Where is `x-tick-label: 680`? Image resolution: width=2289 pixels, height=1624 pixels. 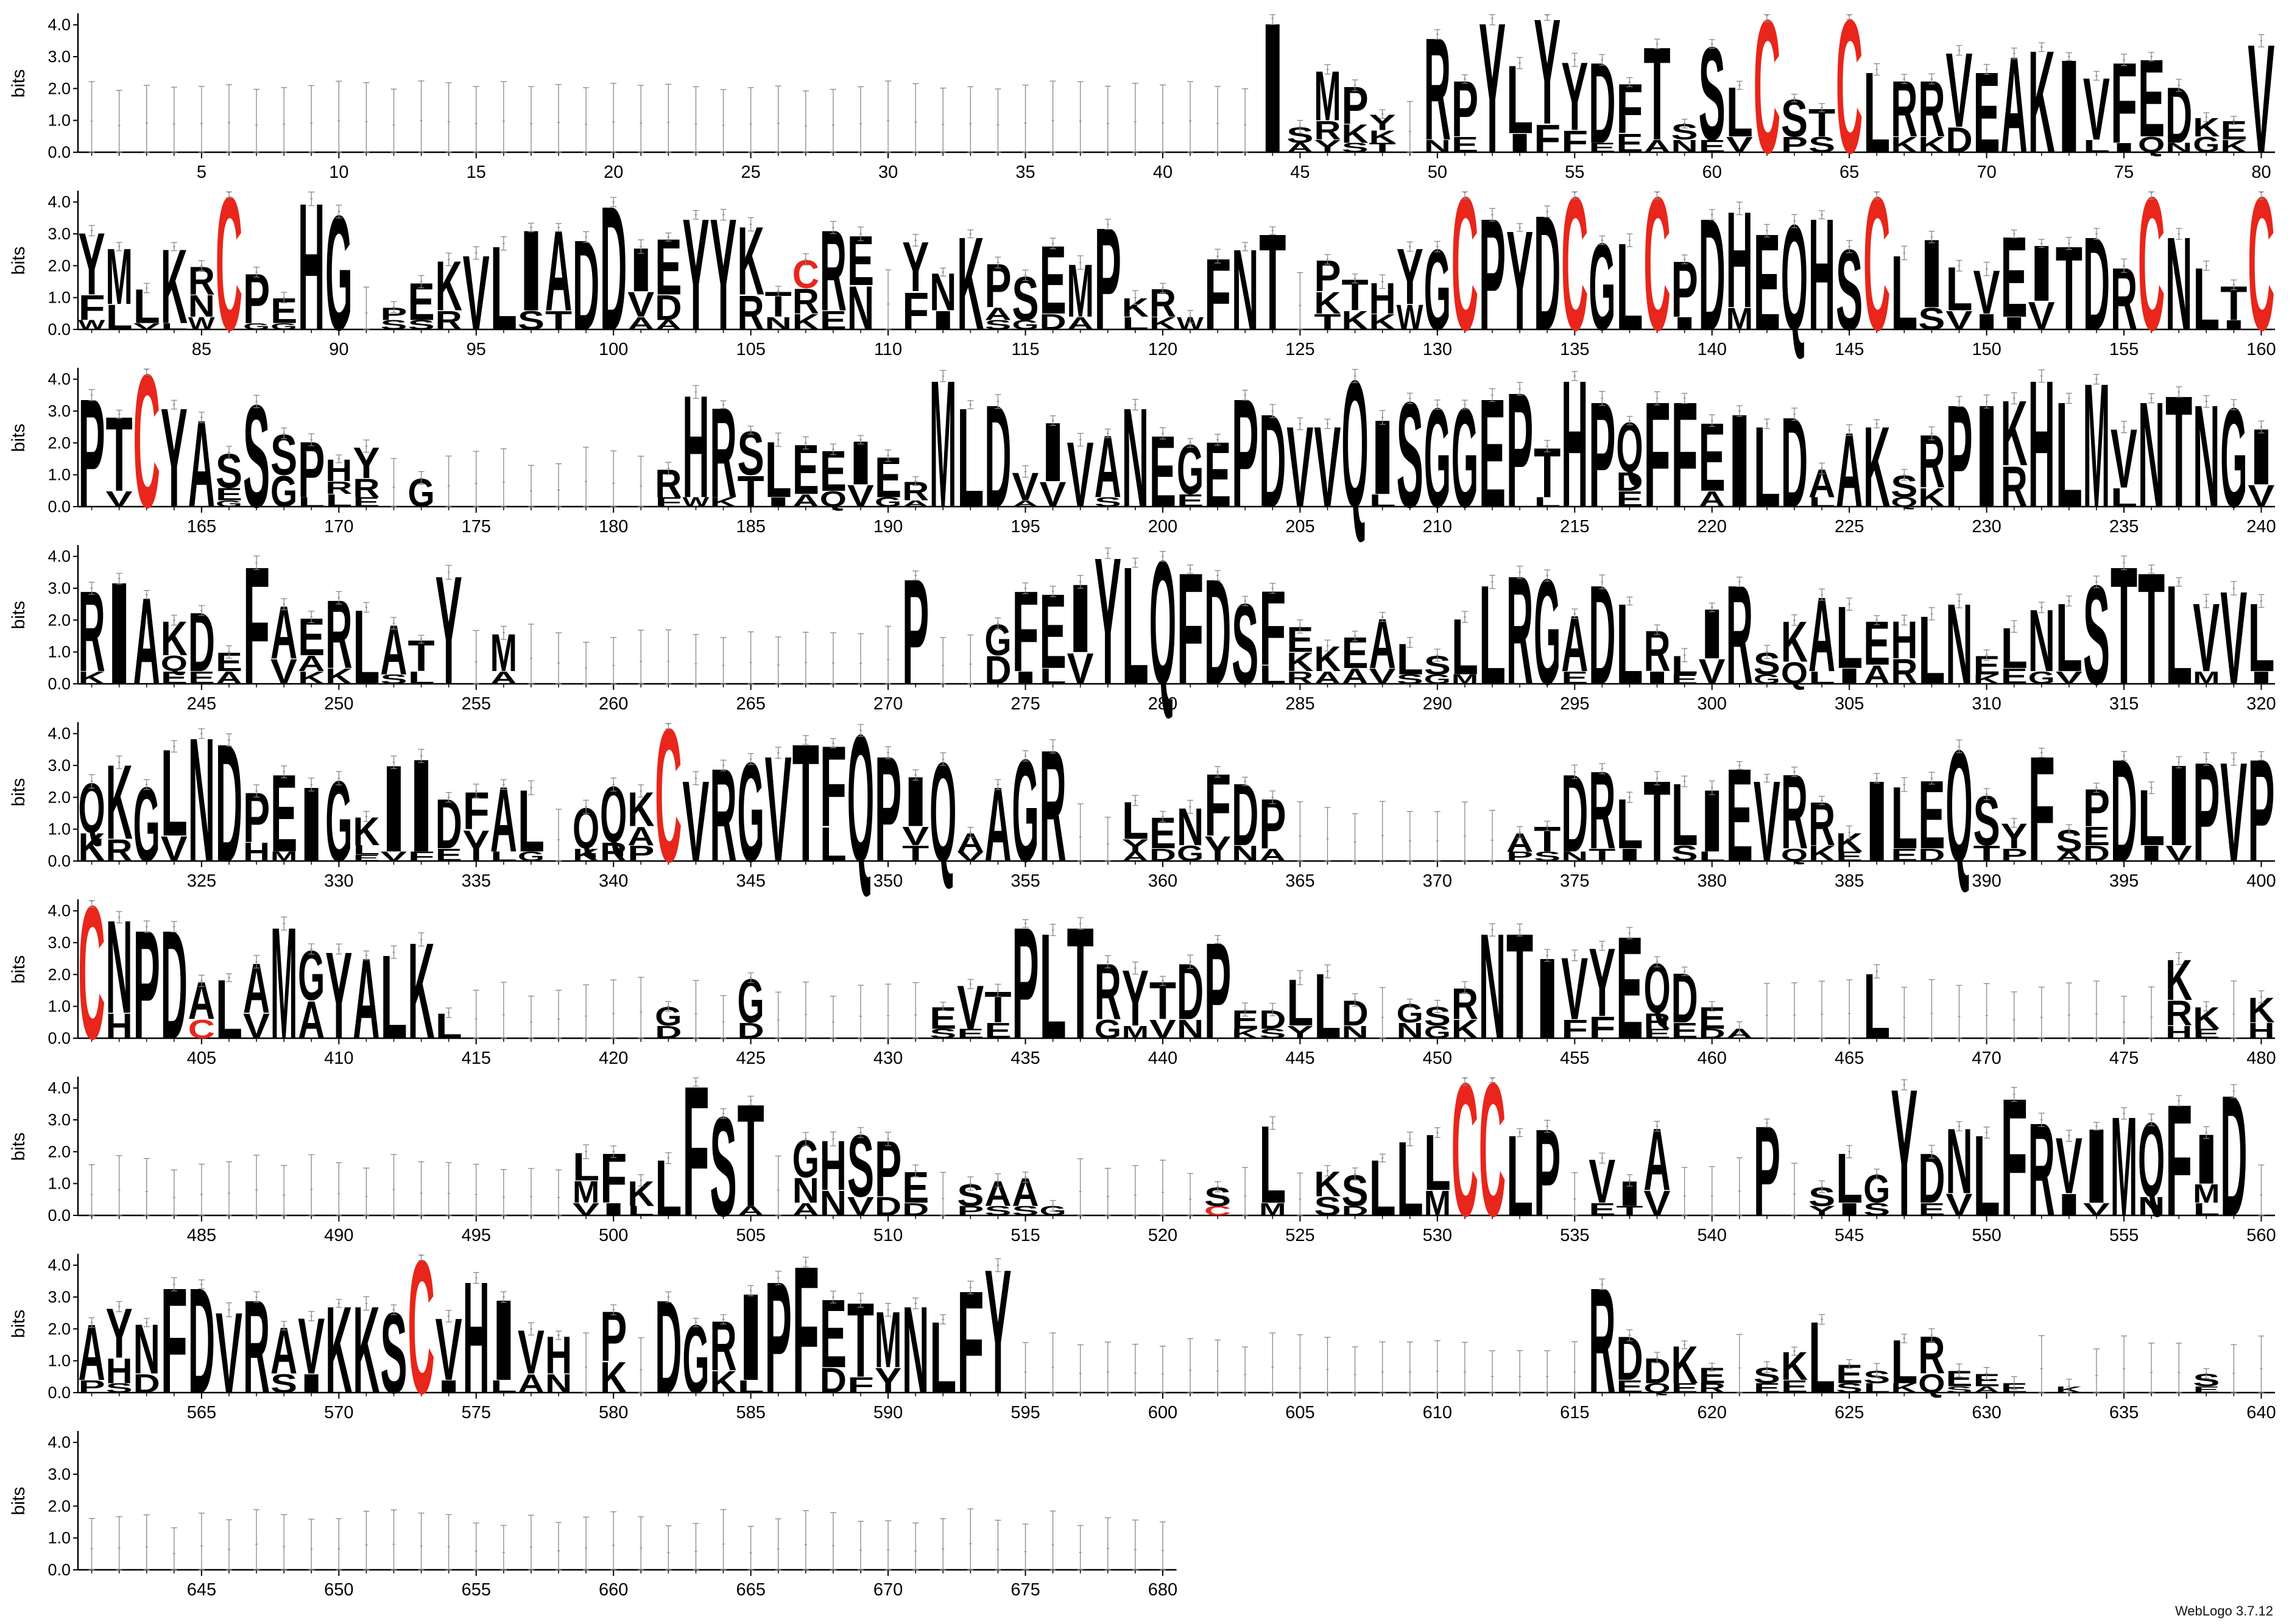 x-tick-label: 680 is located at coordinates (1163, 1590).